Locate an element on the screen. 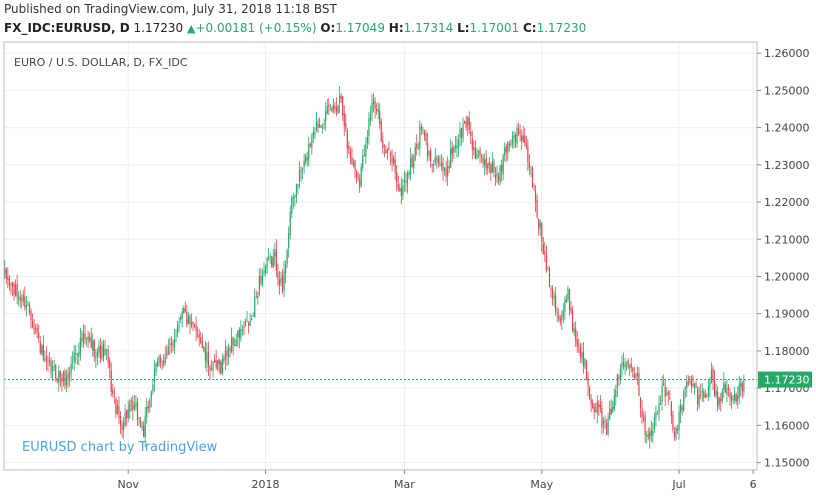  close-label: C: is located at coordinates (529, 28).